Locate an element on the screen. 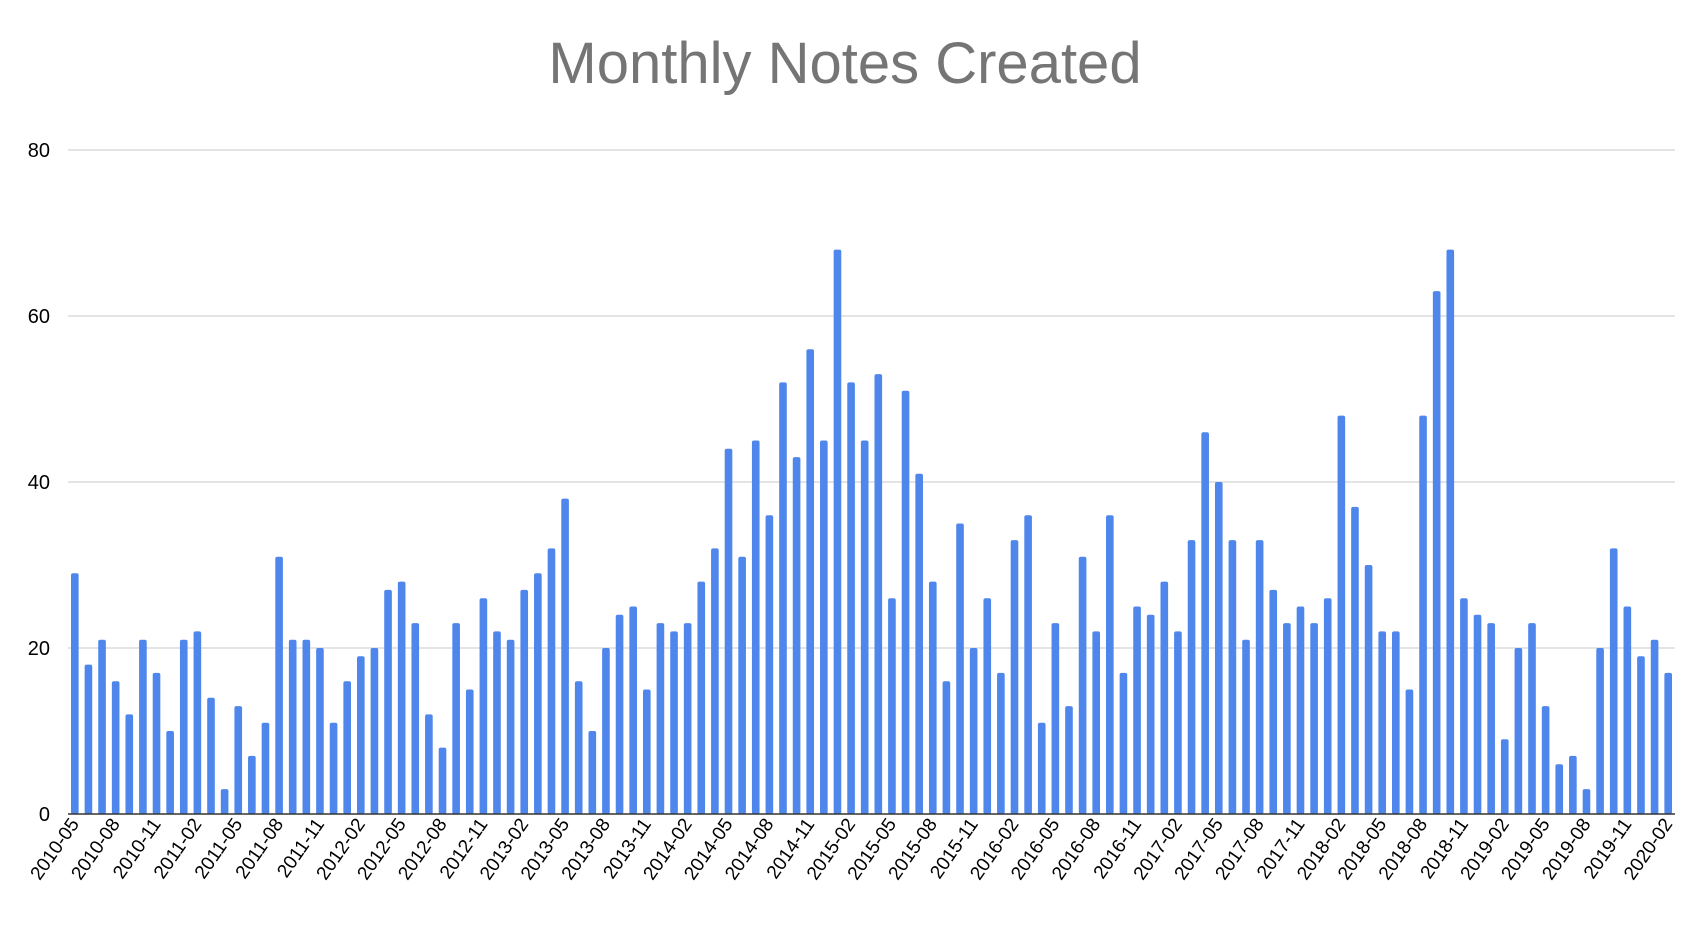  chart-title: Monthly Notes Created is located at coordinates (845, 63).